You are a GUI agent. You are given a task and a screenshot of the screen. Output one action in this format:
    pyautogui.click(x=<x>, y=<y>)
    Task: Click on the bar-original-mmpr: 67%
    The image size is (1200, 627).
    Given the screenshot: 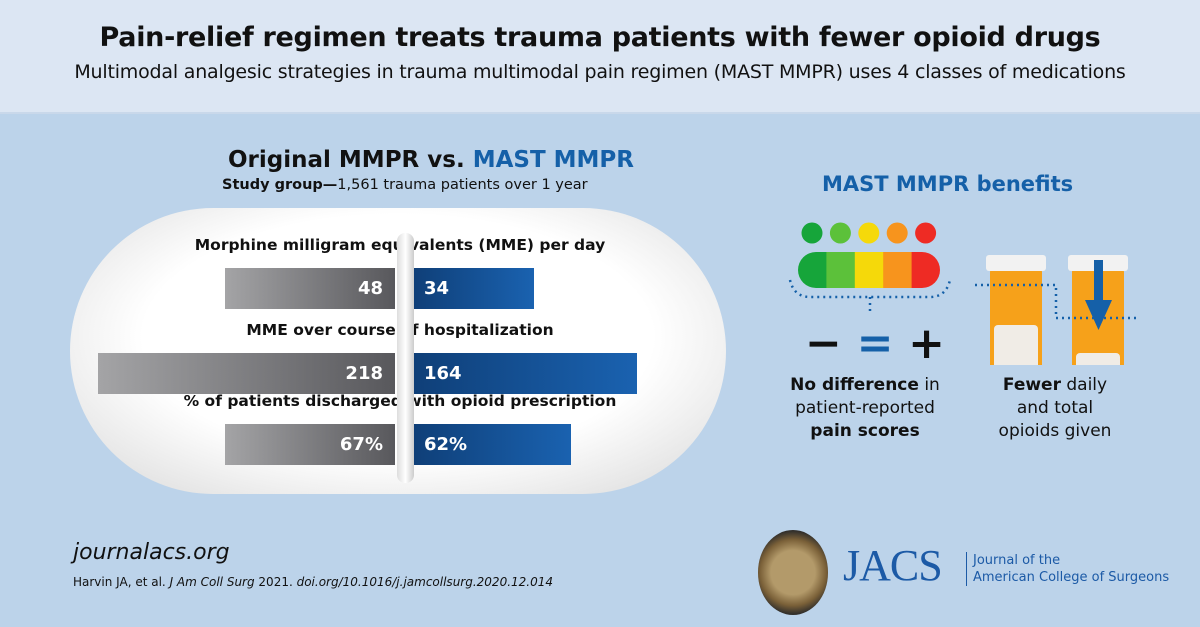 What is the action you would take?
    pyautogui.click(x=310, y=444)
    